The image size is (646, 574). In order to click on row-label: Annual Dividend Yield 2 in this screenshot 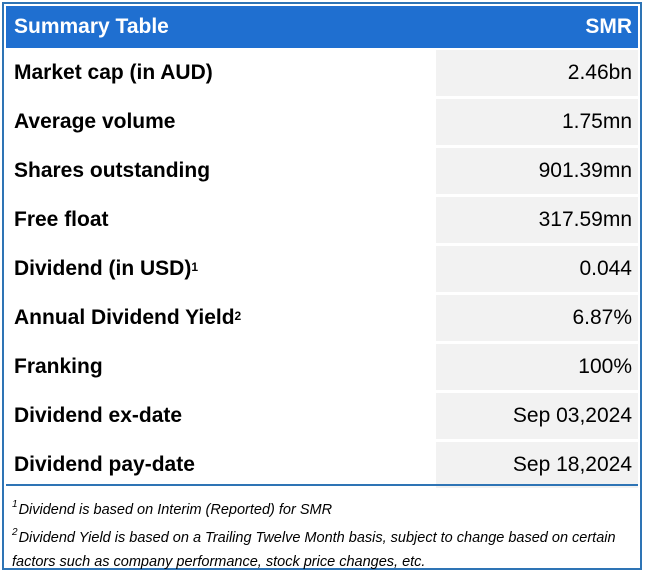, I will do `click(220, 318)`.